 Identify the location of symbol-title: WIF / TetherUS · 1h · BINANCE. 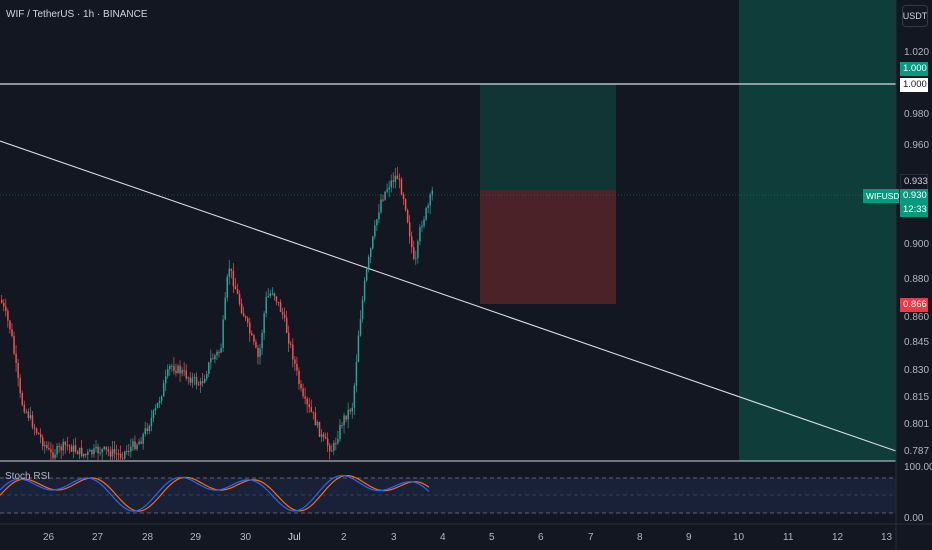
(77, 14).